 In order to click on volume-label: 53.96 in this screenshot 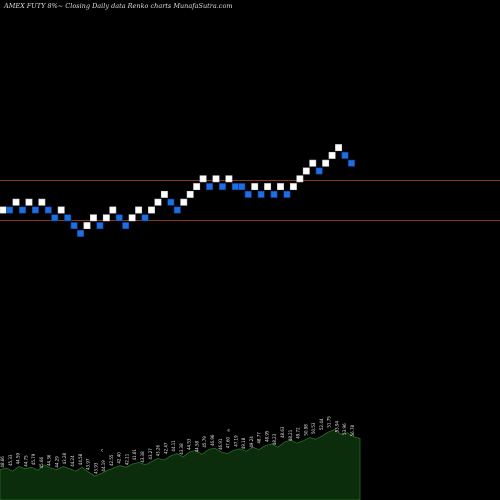, I will do `click(344, 429)`.